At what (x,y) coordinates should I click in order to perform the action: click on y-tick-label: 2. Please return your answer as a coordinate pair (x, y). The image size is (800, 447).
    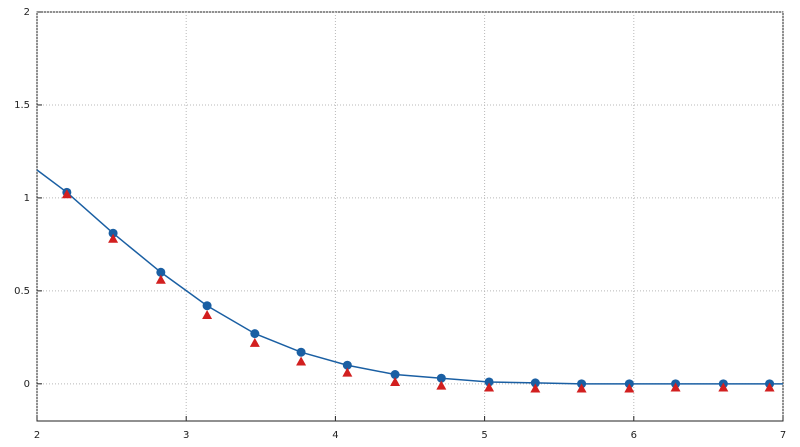
    Looking at the image, I should click on (27, 12).